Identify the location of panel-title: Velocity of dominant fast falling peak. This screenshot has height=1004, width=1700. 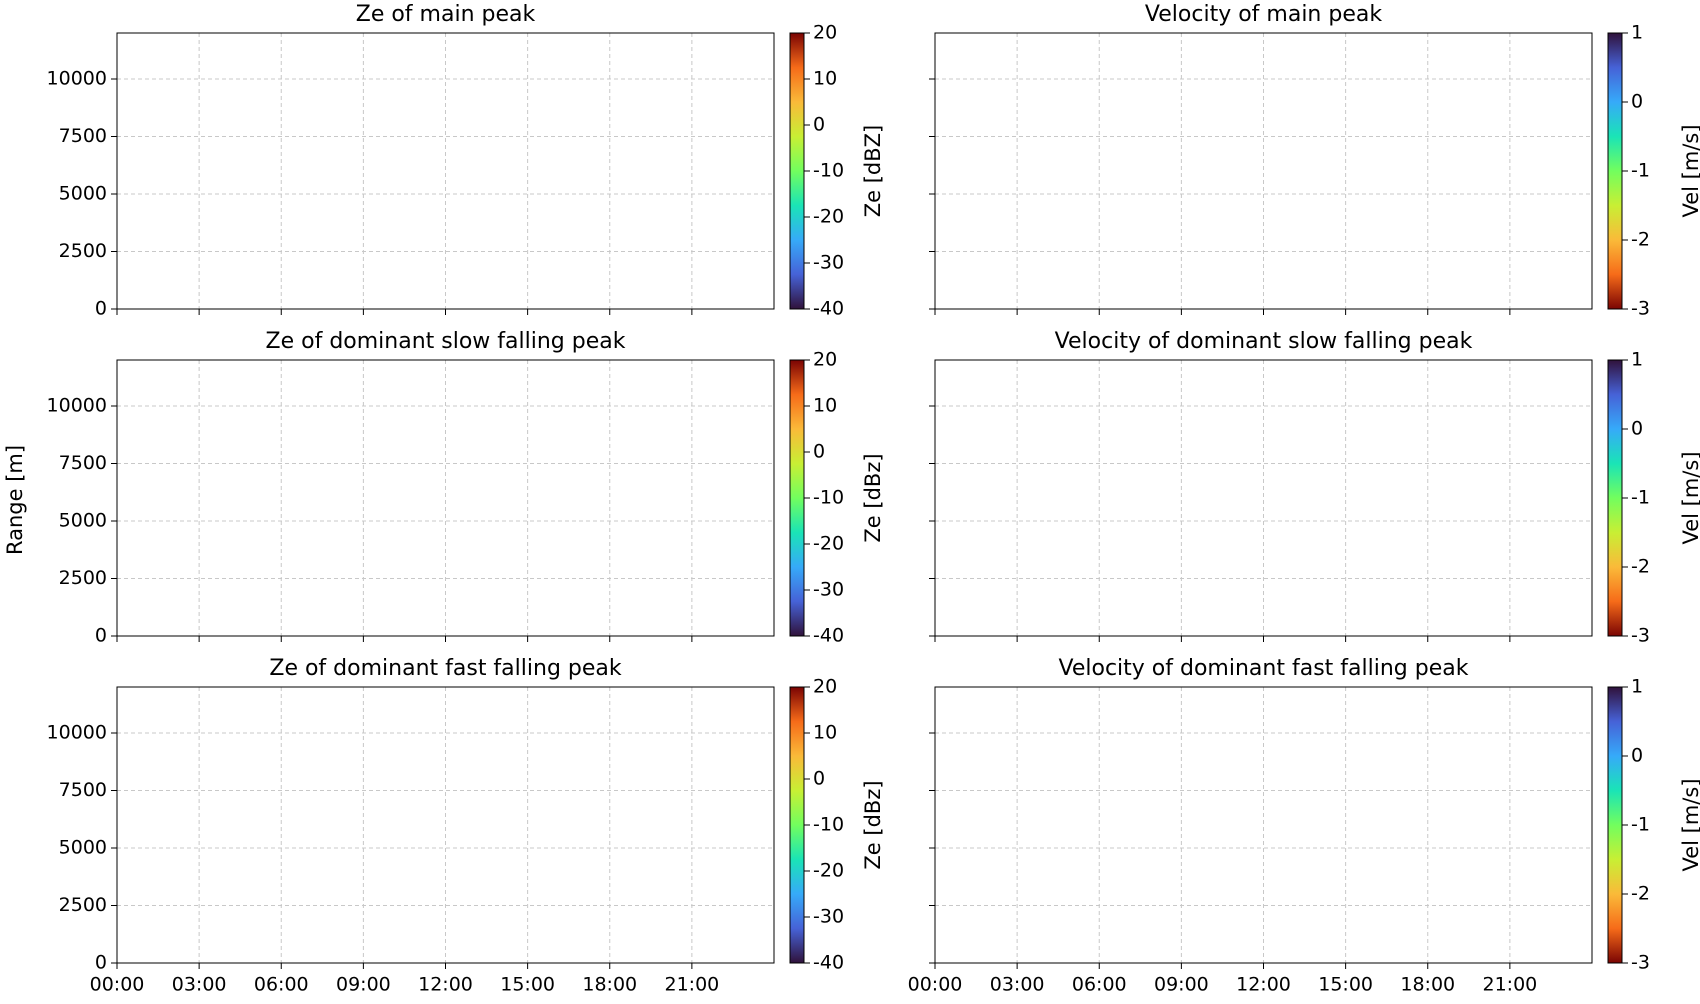
(1264, 668).